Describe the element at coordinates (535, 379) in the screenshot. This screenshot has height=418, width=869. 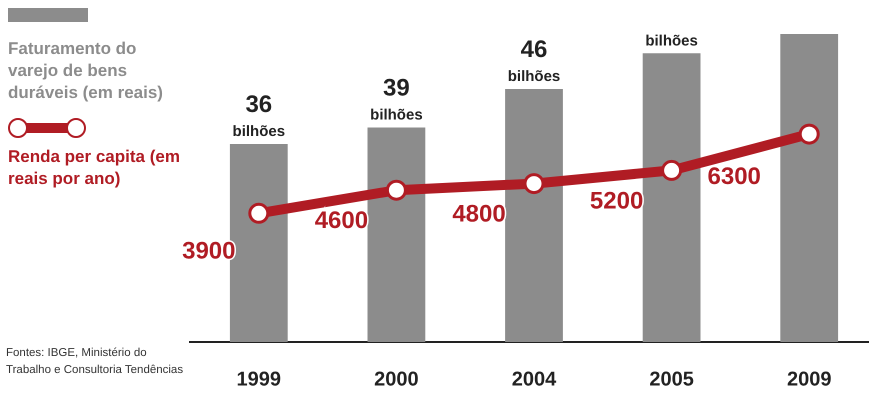
I see `x-tick-label: 2004` at that location.